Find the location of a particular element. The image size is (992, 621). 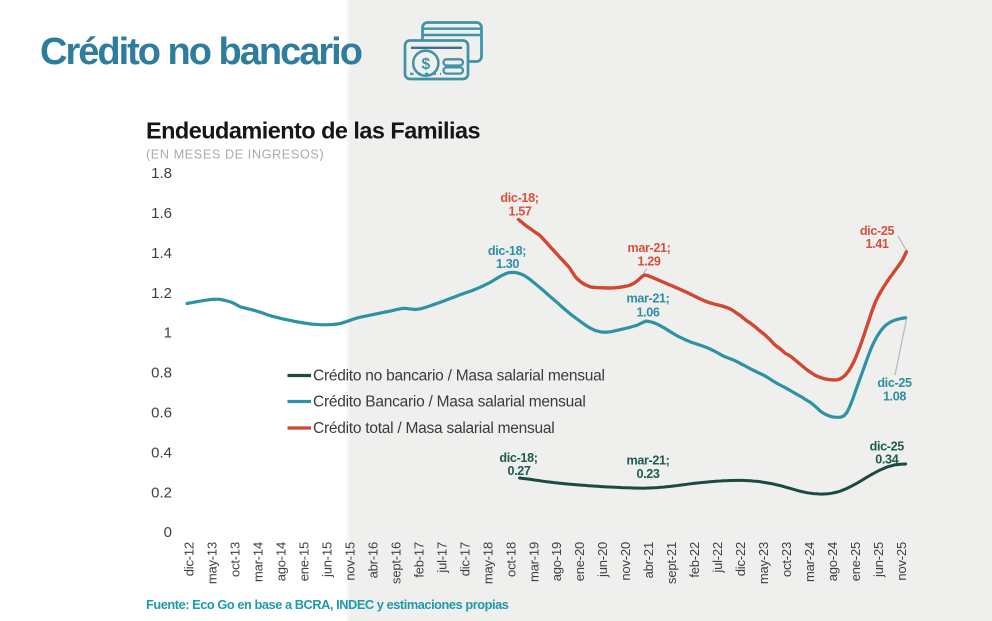

svg-text: may-18 is located at coordinates (487, 563).